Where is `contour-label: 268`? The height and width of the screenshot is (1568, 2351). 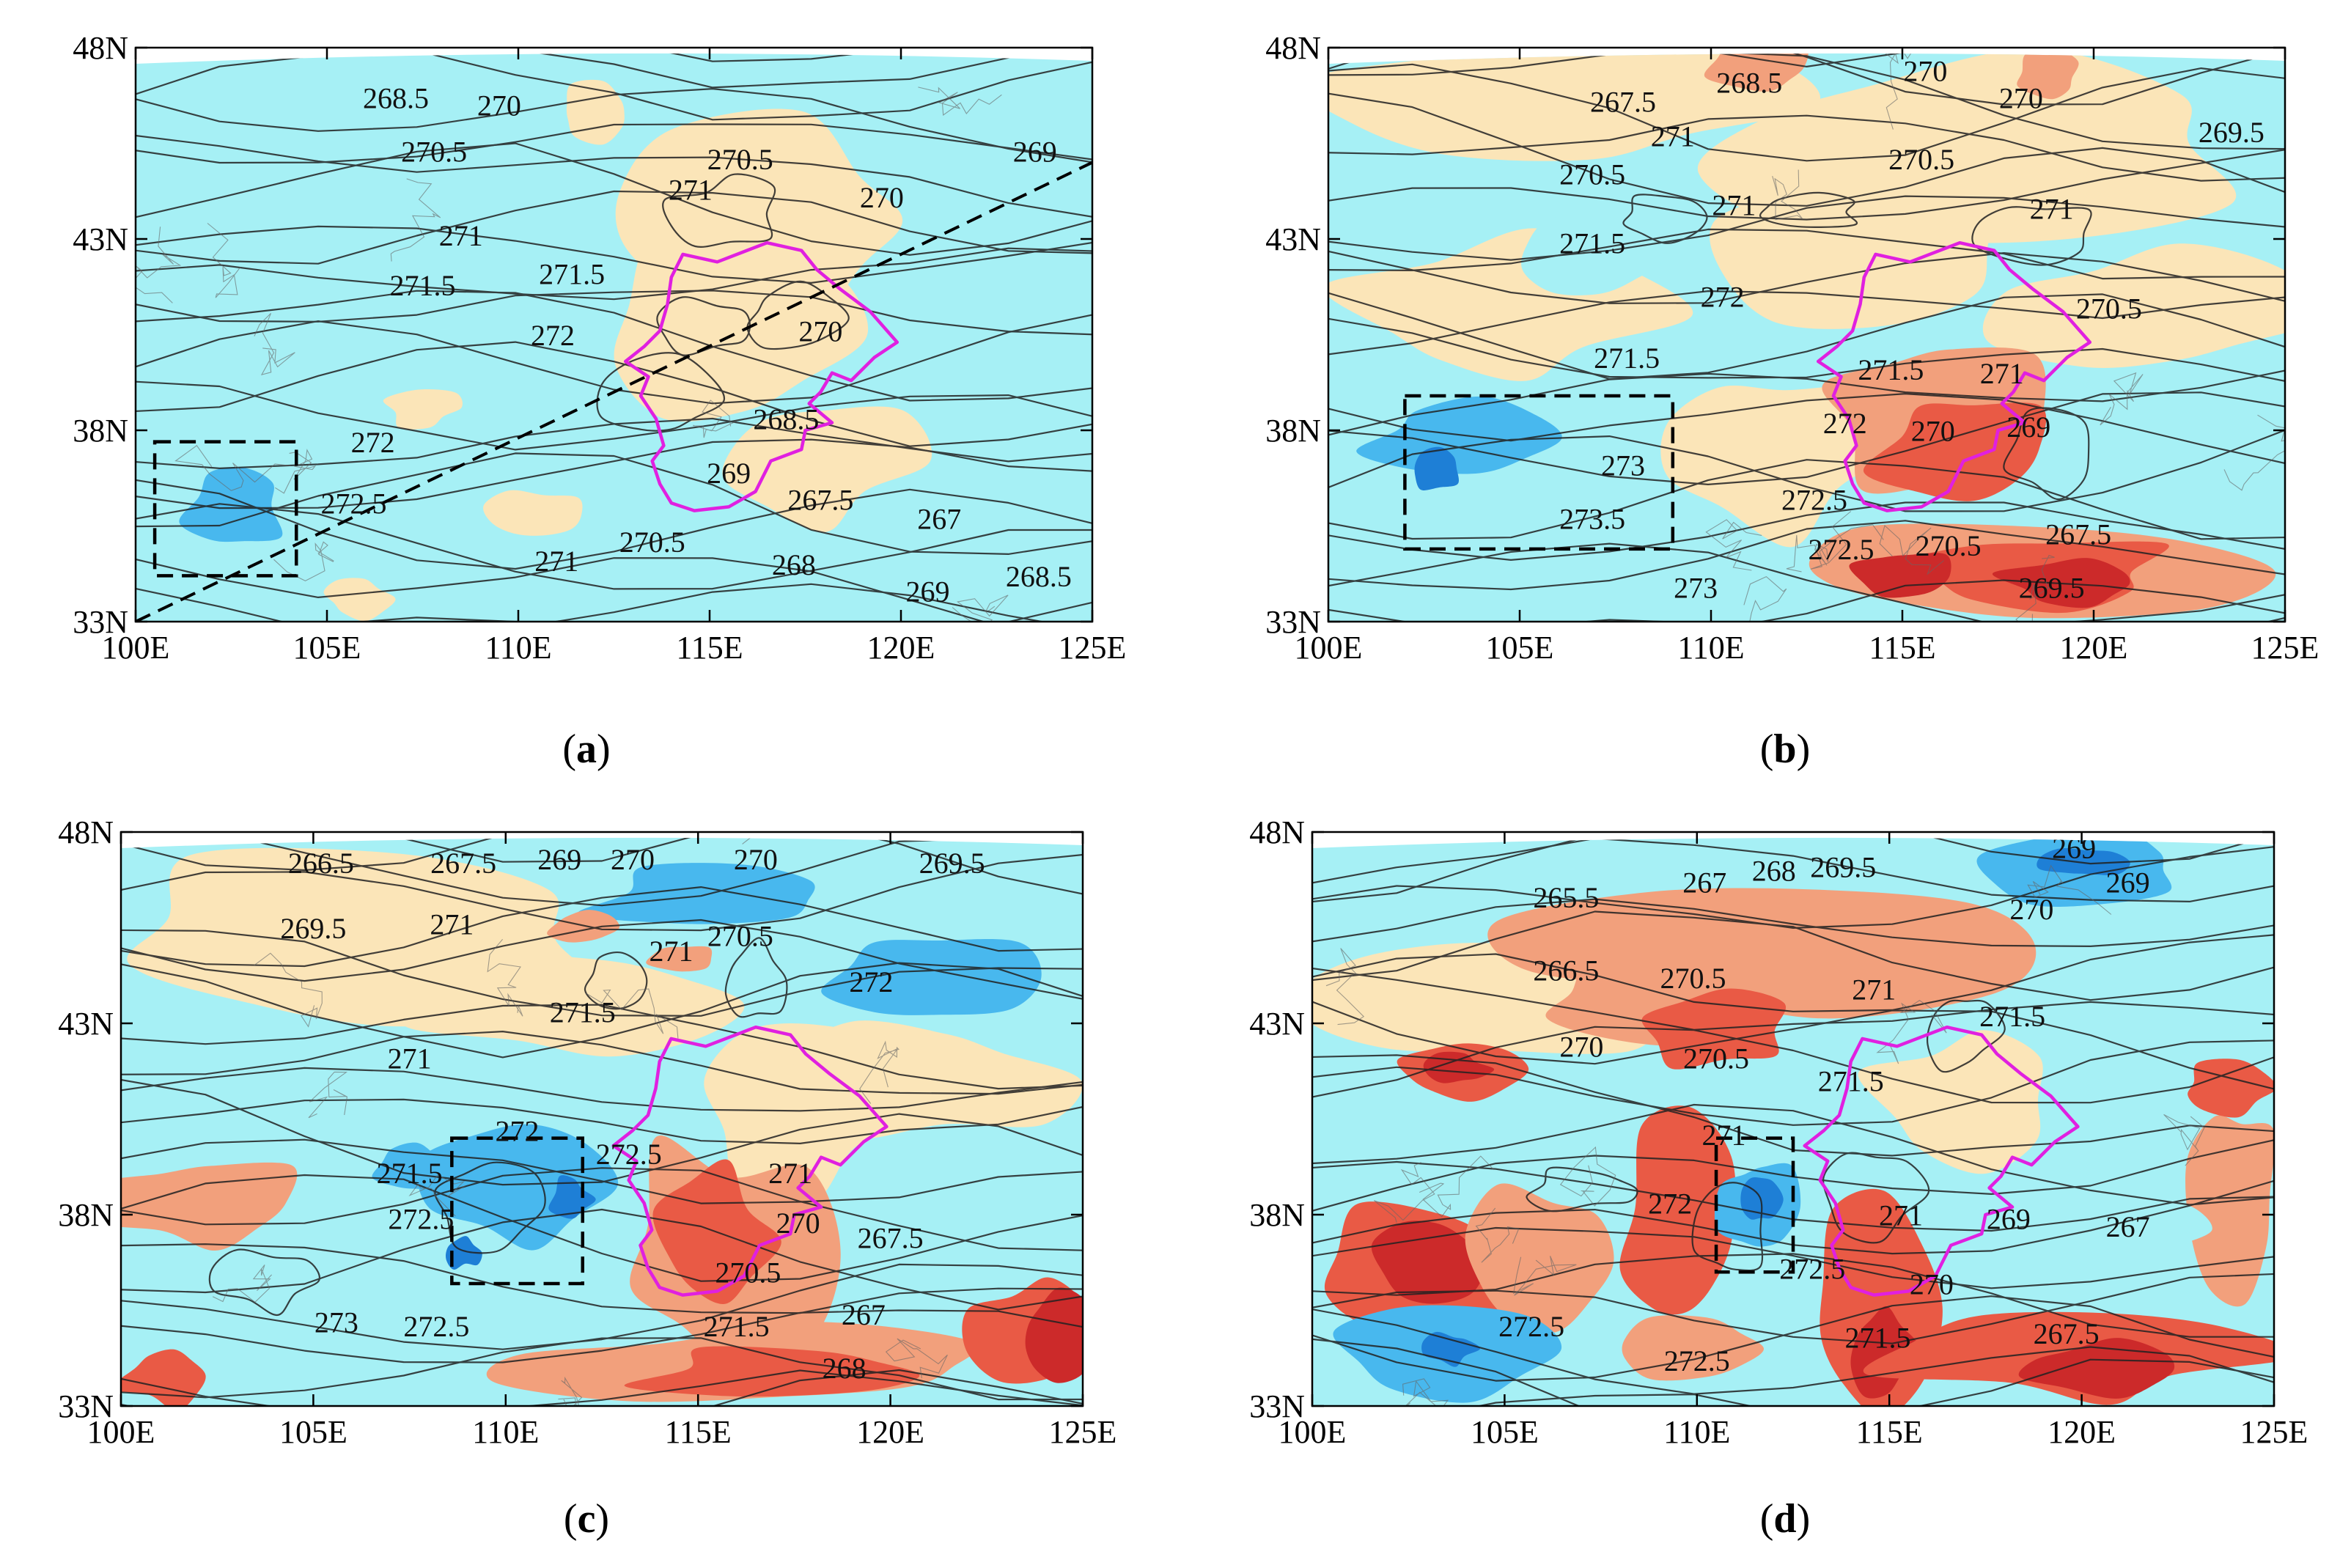
contour-label: 268 is located at coordinates (1774, 871).